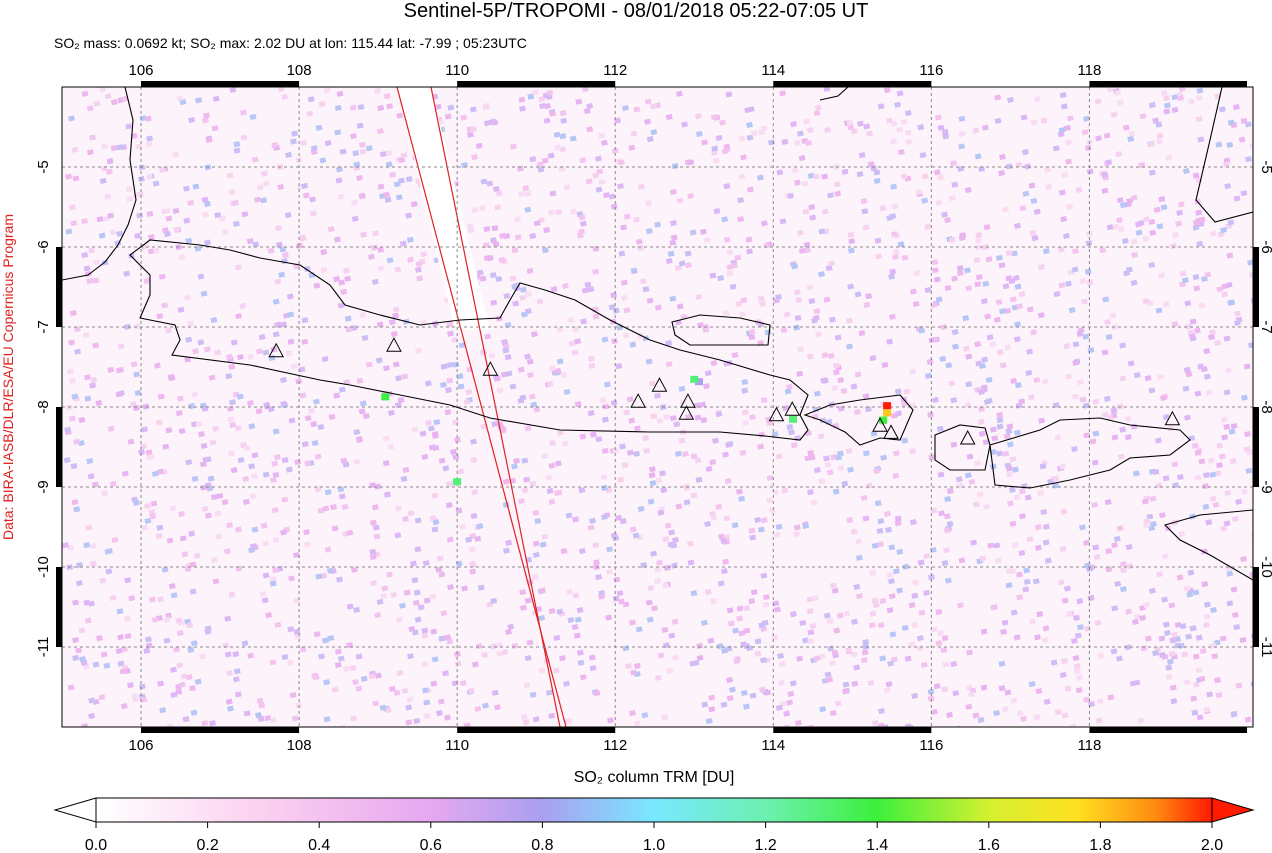 The height and width of the screenshot is (853, 1272). I want to click on swath-edge, so click(481, 407).